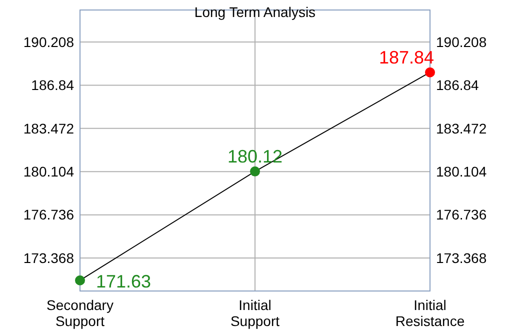 This screenshot has height=330, width=510. Describe the element at coordinates (461, 42) in the screenshot. I see `y2-tick-label: 190.208` at that location.